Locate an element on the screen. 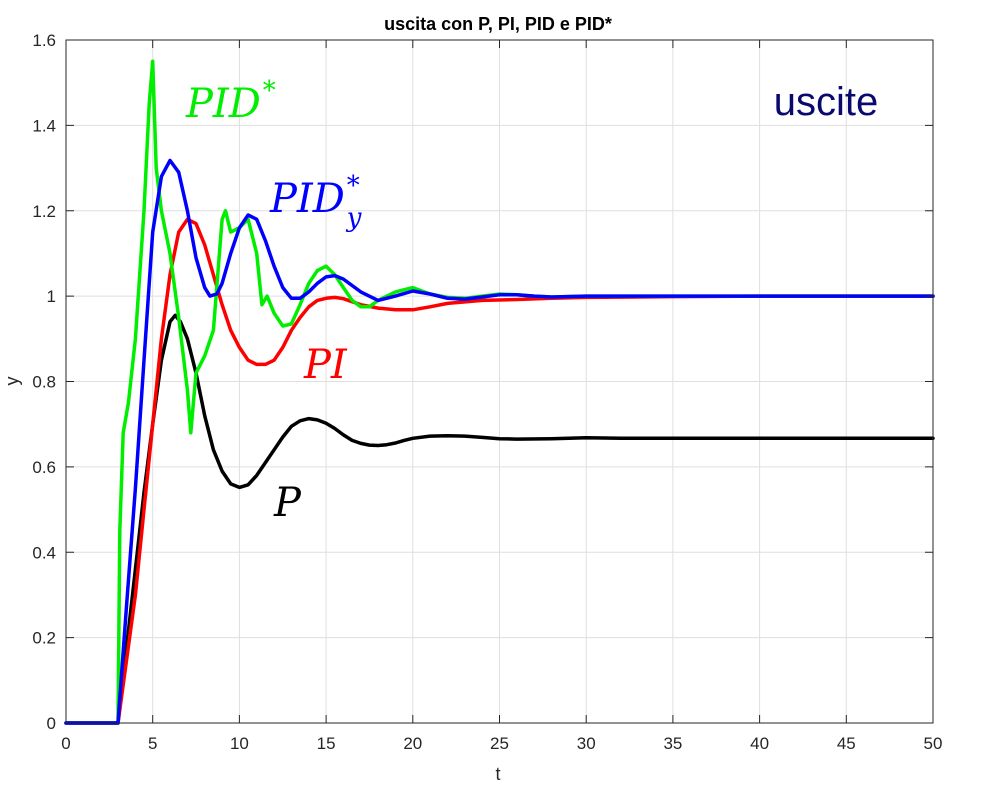  series-label-pidy-sup: * is located at coordinates (353, 186).